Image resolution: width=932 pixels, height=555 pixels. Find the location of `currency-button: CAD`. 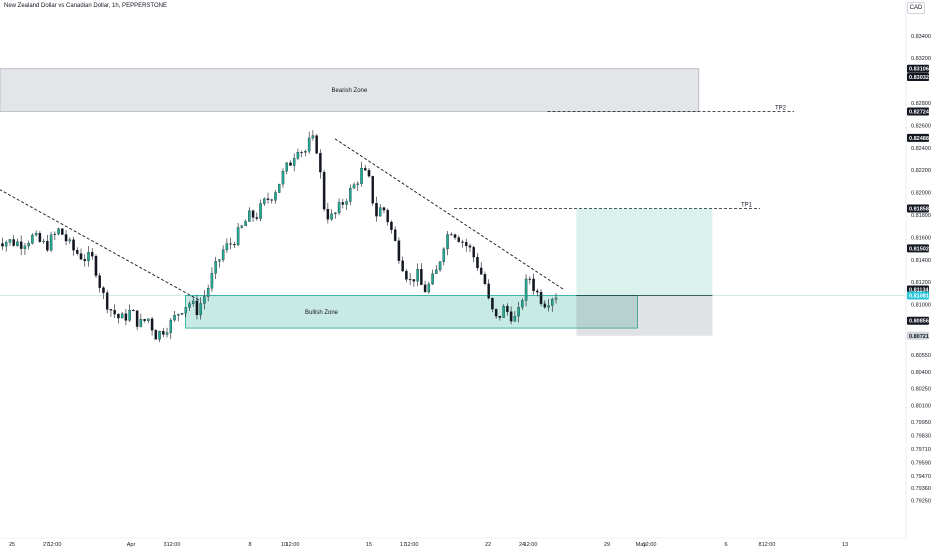

currency-button: CAD is located at coordinates (916, 8).